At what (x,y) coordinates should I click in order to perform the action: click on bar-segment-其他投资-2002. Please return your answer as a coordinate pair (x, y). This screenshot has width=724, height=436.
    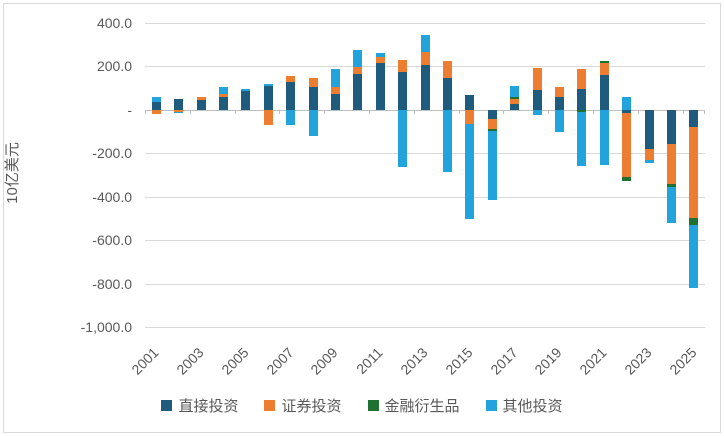
    Looking at the image, I should click on (179, 112).